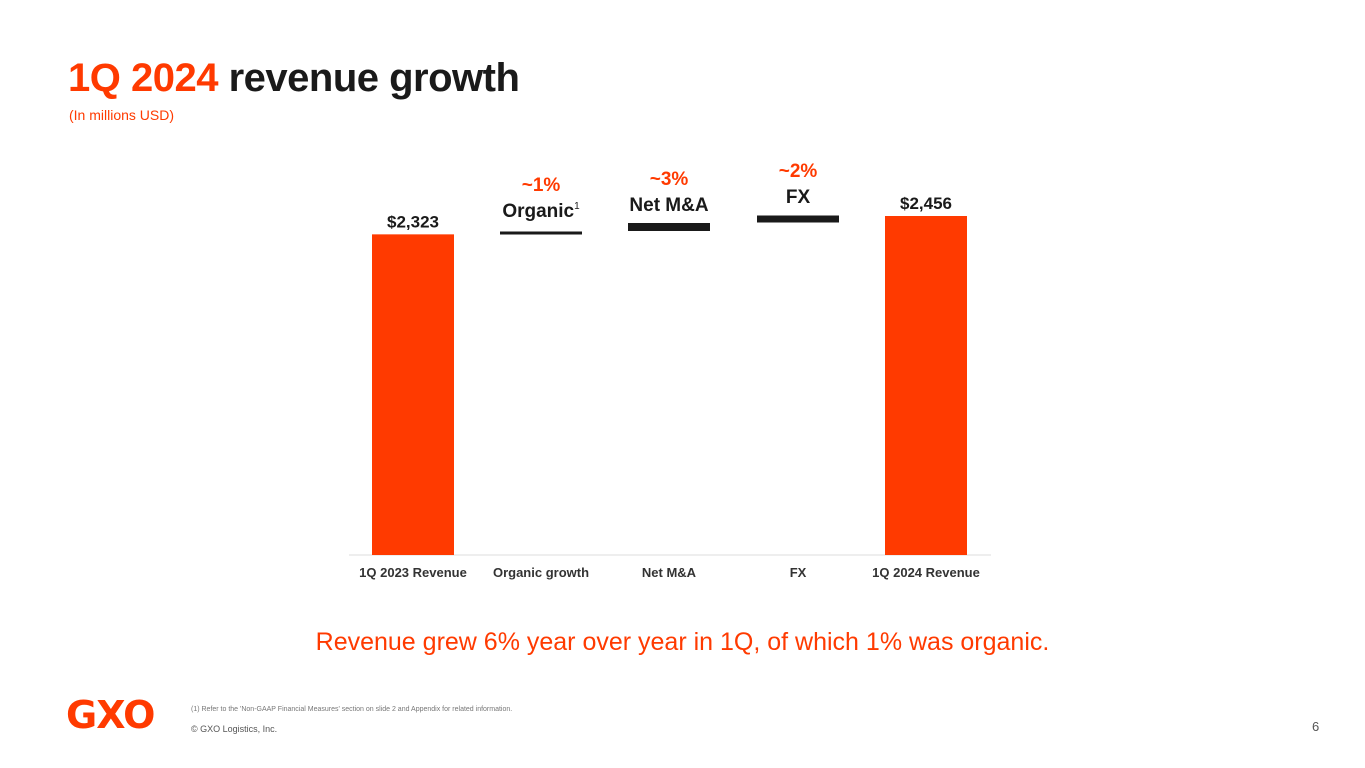  Describe the element at coordinates (668, 205) in the screenshot. I see `delta-name-label: Net M&A` at that location.